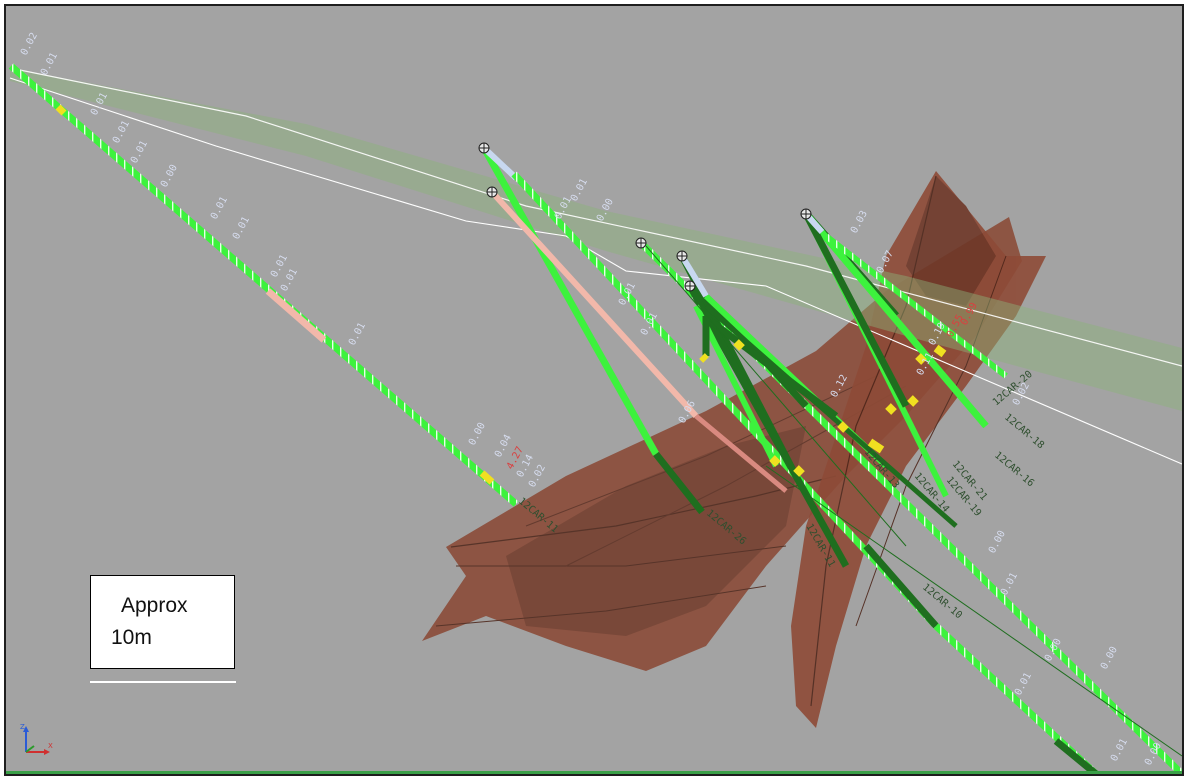 The width and height of the screenshot is (1190, 781). What do you see at coordinates (905, 354) in the screenshot?
I see `drill-hole-fan-east` at bounding box center [905, 354].